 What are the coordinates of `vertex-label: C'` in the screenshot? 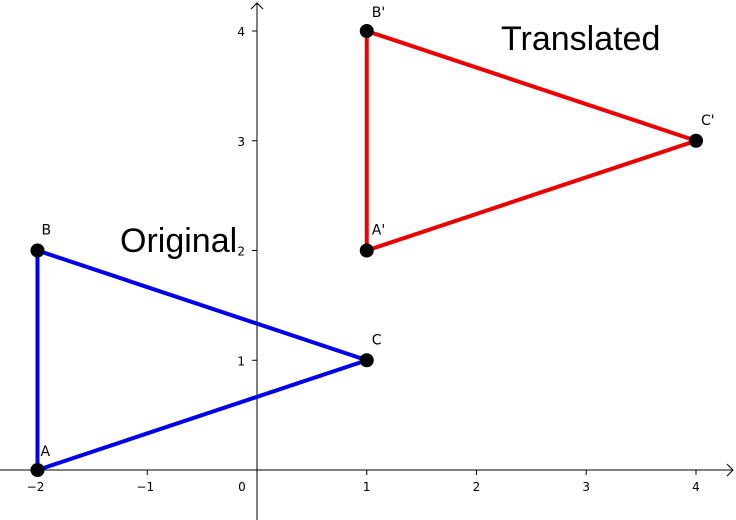 It's located at (708, 121).